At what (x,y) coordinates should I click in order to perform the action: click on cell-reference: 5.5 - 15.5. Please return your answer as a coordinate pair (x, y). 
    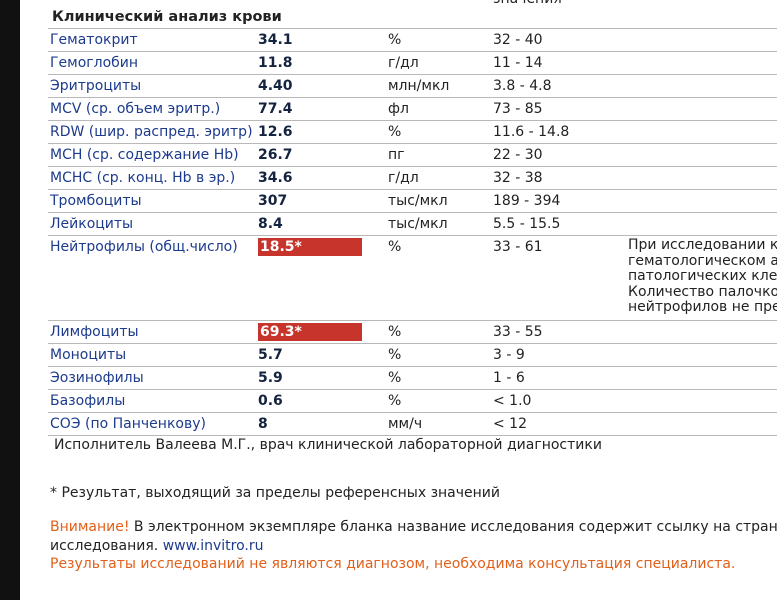
    Looking at the image, I should click on (527, 224).